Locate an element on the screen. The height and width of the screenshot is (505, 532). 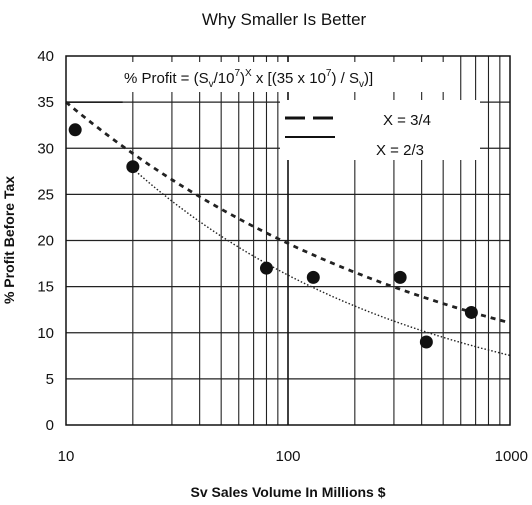
formula-part-suffix: )] is located at coordinates (368, 78).